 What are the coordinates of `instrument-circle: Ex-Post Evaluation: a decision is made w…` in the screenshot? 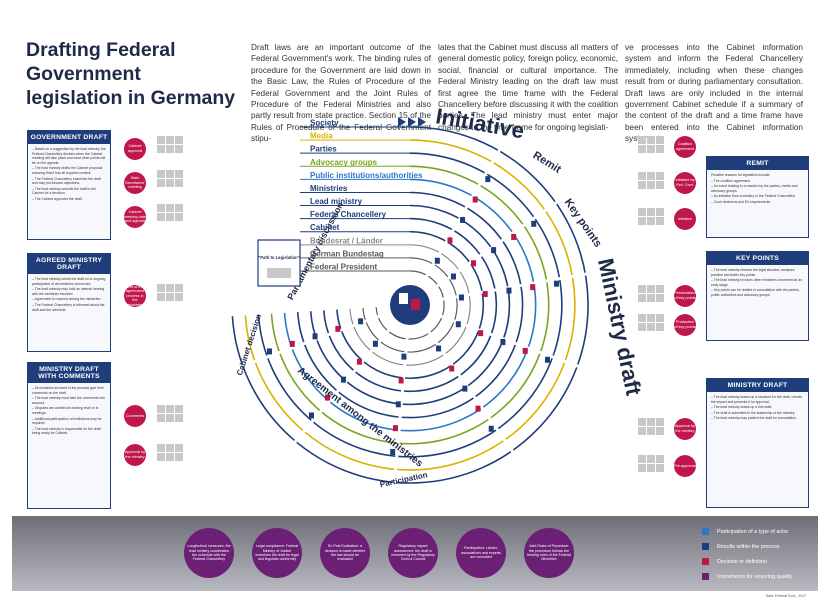 It's located at (345, 553).